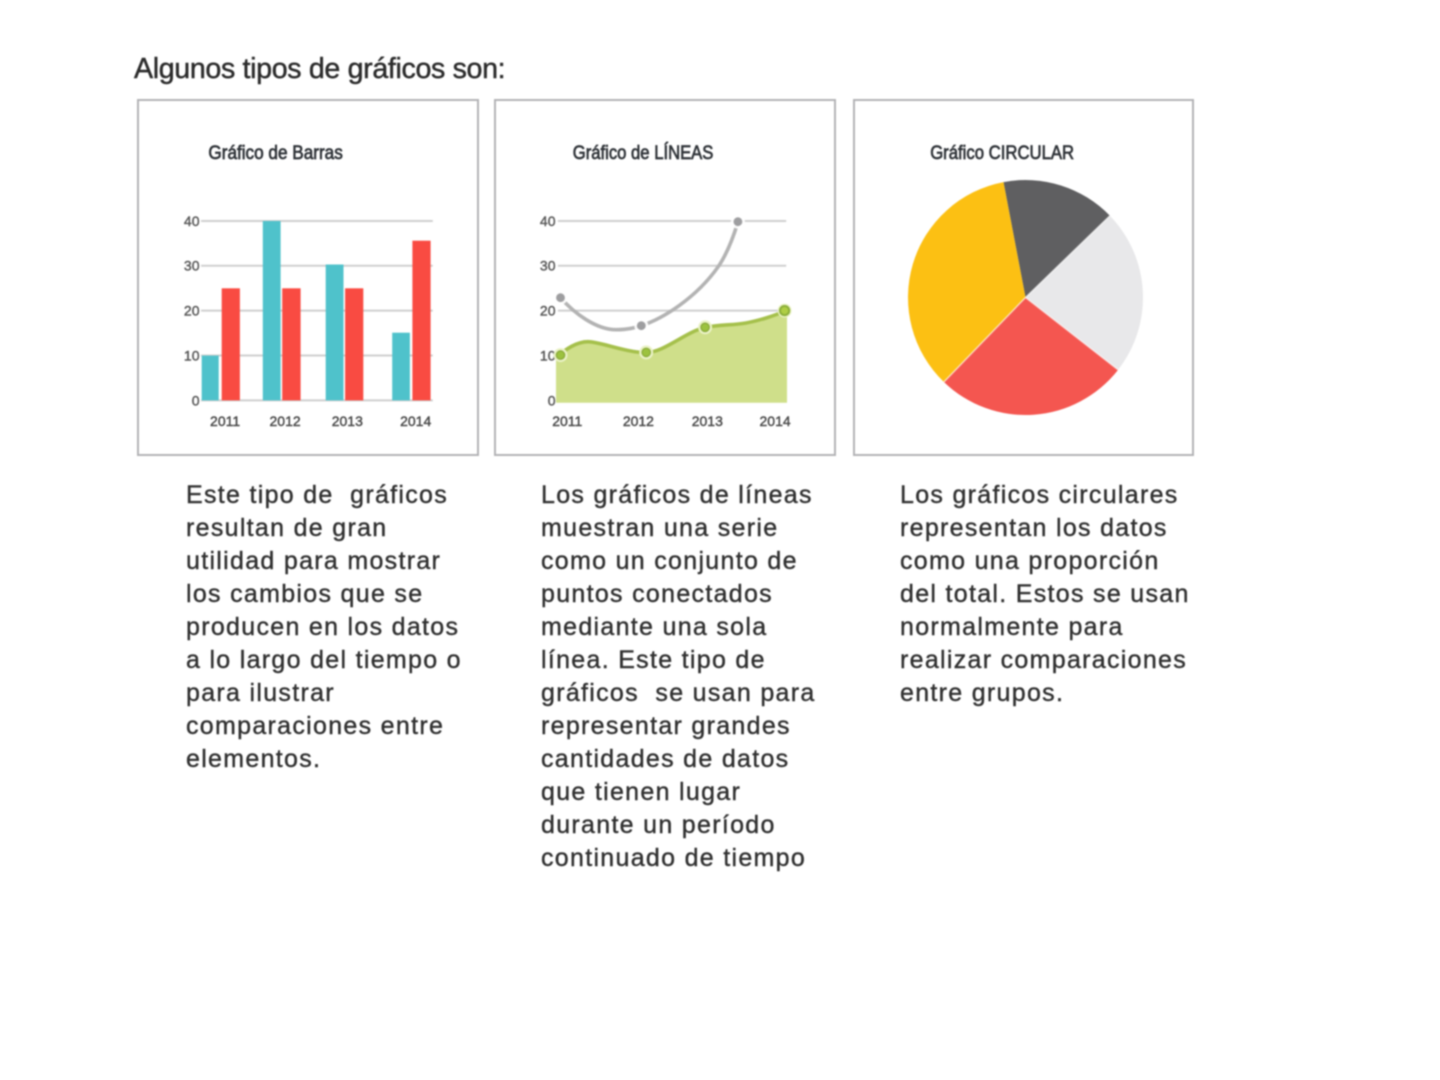 The width and height of the screenshot is (1440, 1080). Describe the element at coordinates (643, 153) in the screenshot. I see `svg-text: Gráfico de LÍNEAS` at that location.